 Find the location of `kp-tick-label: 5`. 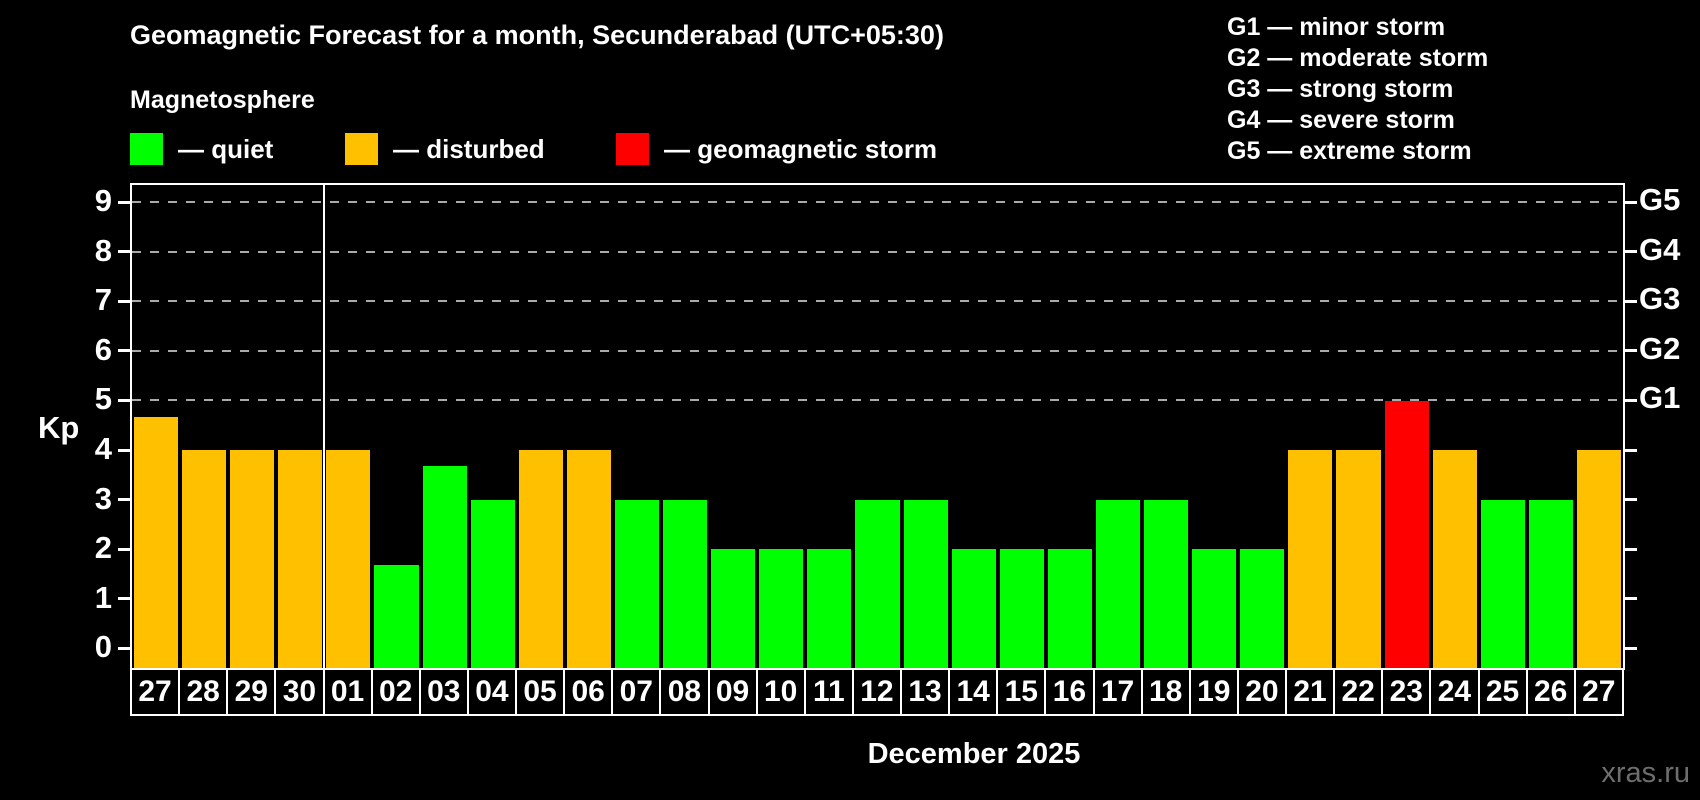

kp-tick-label: 5 is located at coordinates (103, 399).